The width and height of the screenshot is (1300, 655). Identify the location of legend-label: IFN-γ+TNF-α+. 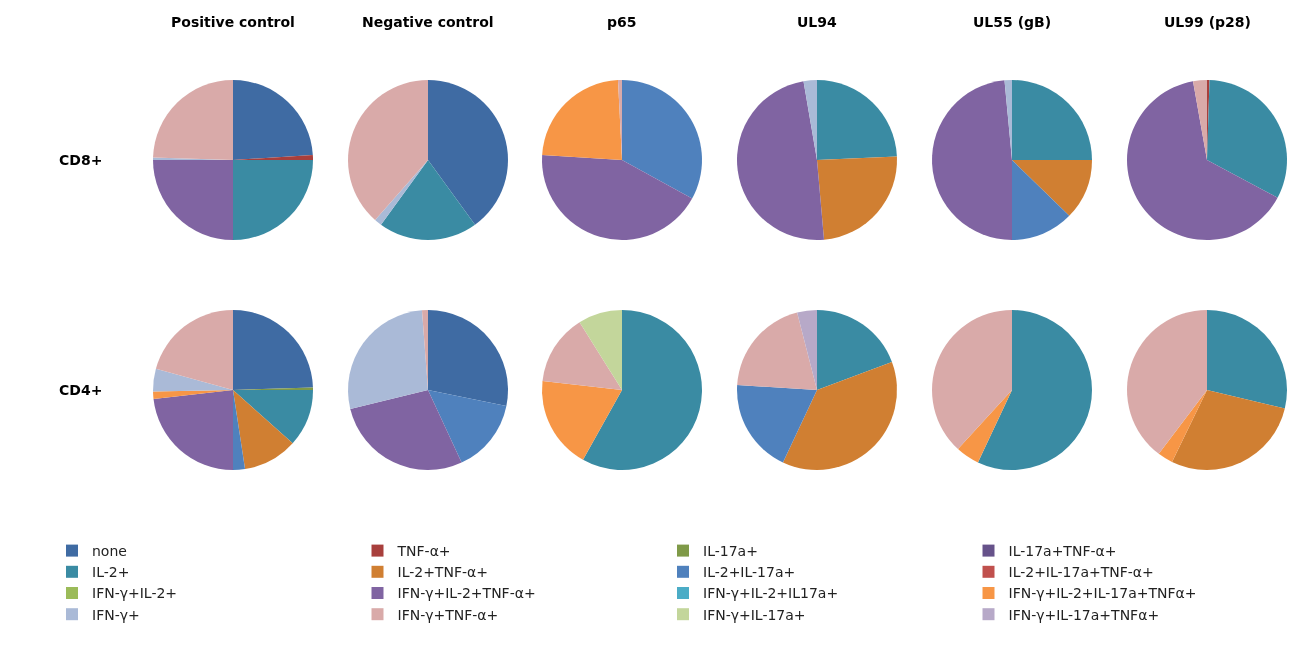
(448, 614).